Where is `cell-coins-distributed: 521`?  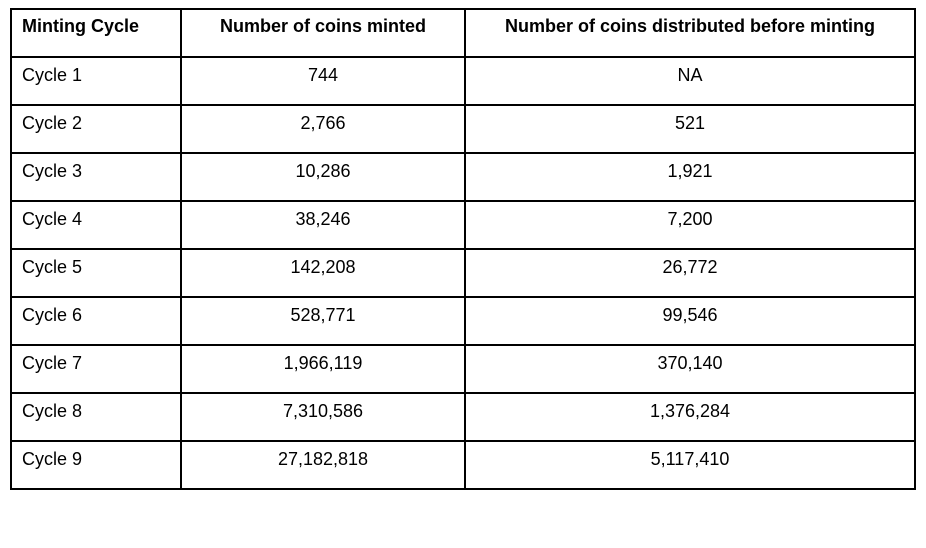
cell-coins-distributed: 521 is located at coordinates (690, 129).